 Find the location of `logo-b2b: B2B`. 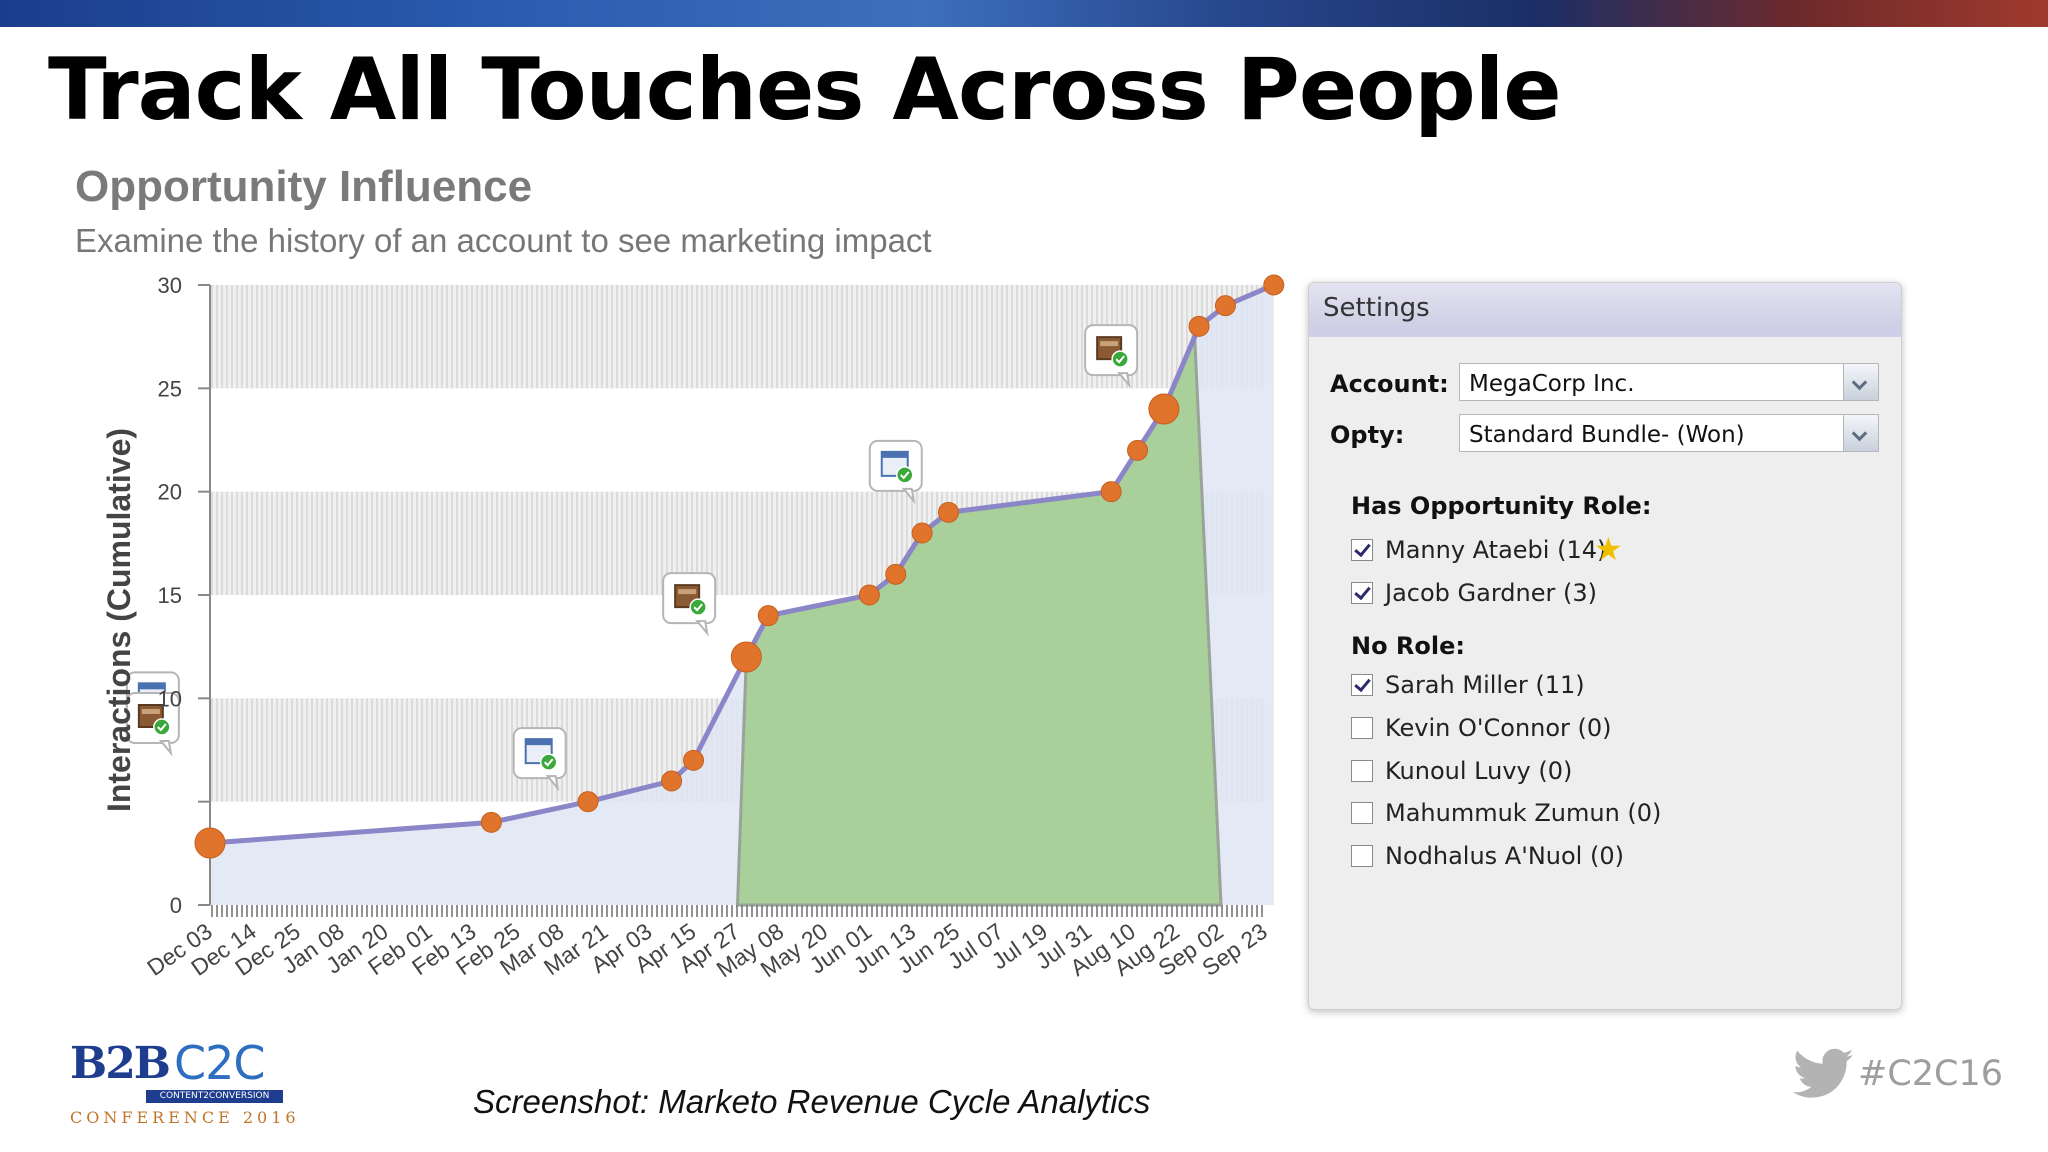

logo-b2b: B2B is located at coordinates (120, 1063).